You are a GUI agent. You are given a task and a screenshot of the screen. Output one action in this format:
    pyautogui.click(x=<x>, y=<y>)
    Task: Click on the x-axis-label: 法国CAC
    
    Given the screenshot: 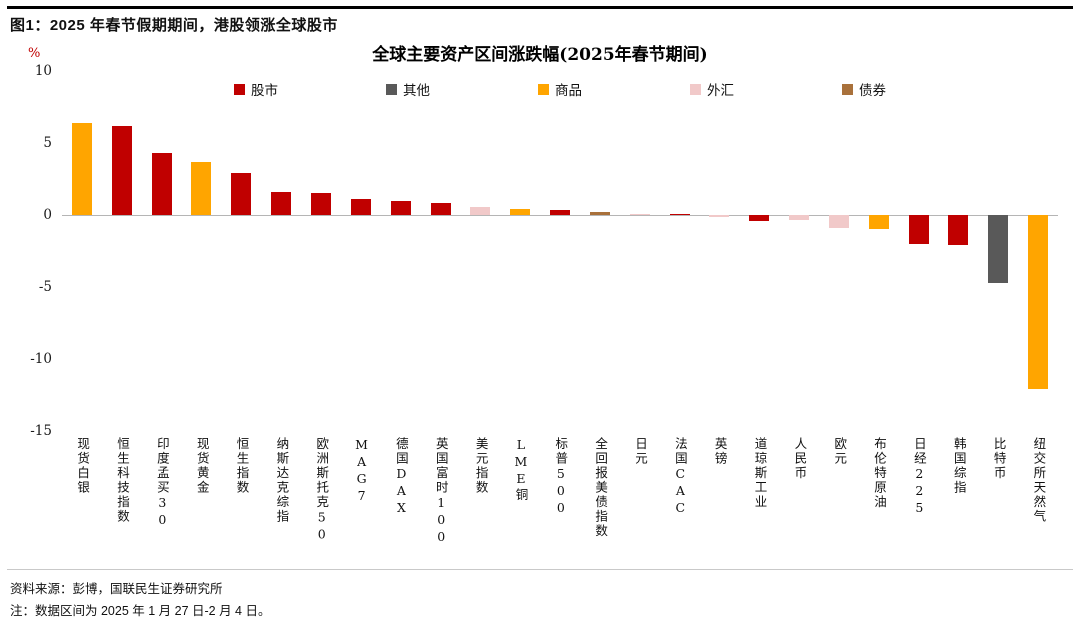 What is the action you would take?
    pyautogui.click(x=680, y=477)
    